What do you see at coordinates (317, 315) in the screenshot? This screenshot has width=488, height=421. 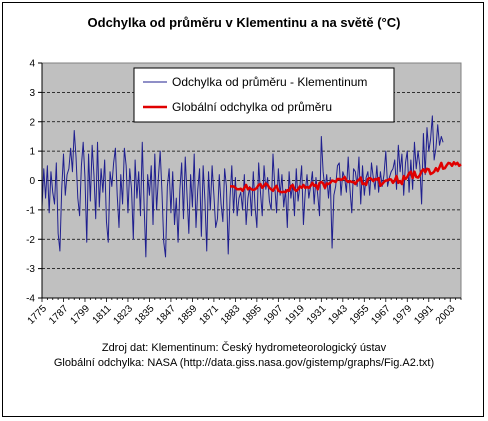 I see `x-tick-label: 1931` at bounding box center [317, 315].